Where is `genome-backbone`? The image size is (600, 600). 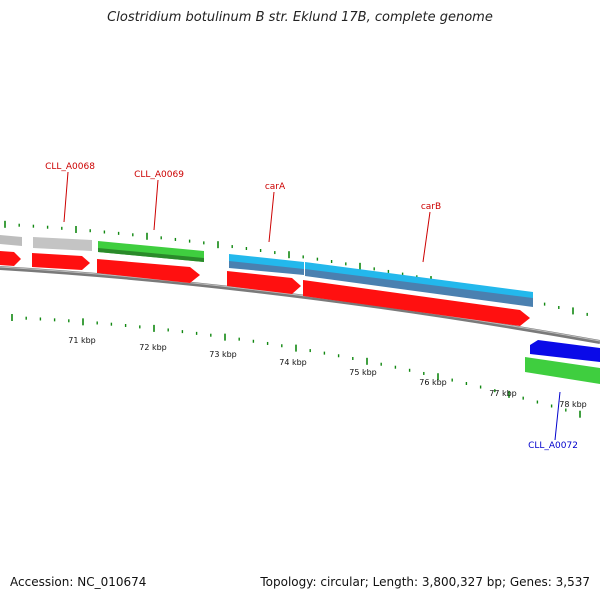
genome-backbone is located at coordinates (300, 305).